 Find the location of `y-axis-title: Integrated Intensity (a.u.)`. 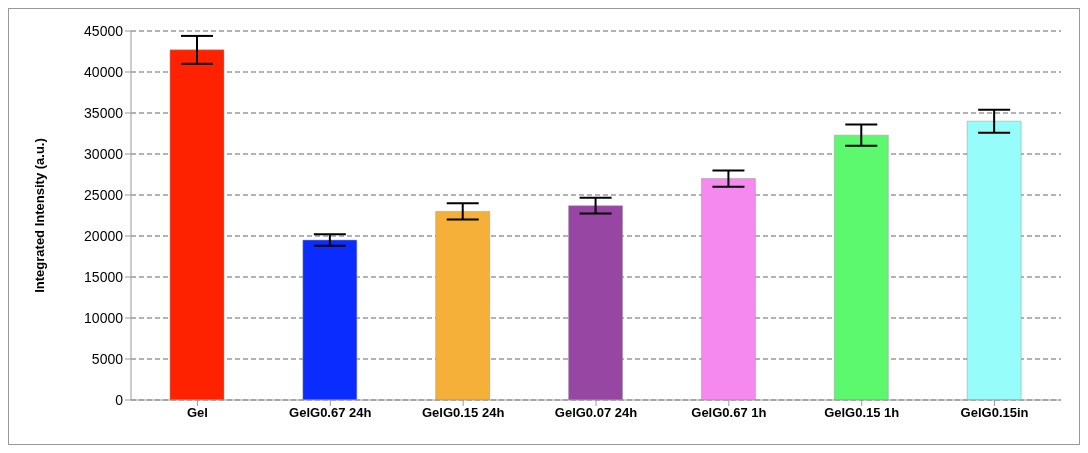

y-axis-title: Integrated Intensity (a.u.) is located at coordinates (39, 215).